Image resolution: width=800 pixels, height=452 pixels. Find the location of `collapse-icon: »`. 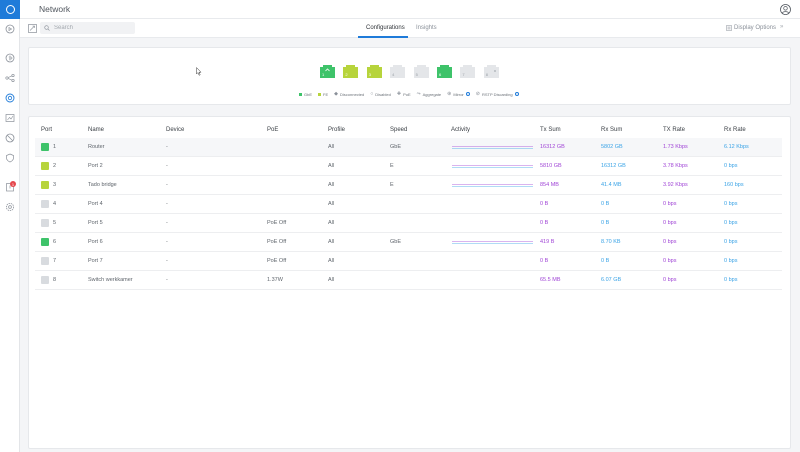

collapse-icon: » is located at coordinates (782, 27).